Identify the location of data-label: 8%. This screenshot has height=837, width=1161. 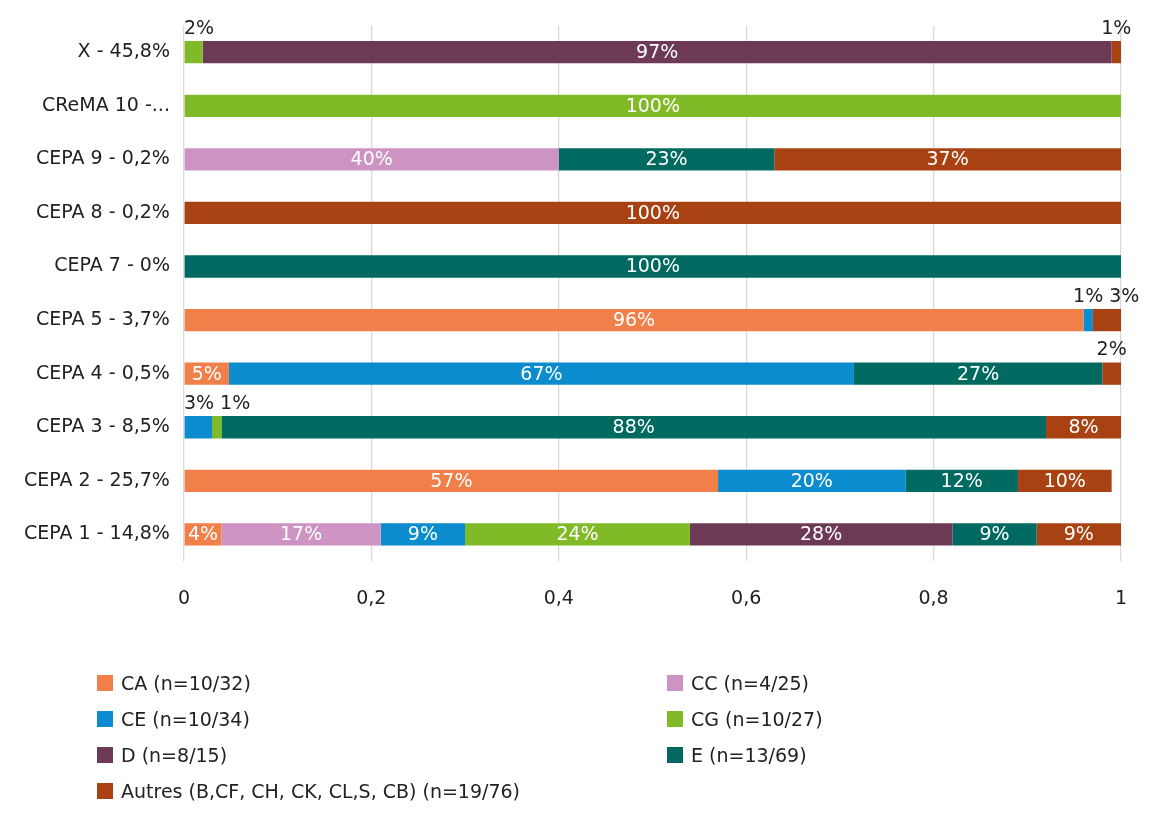
(1083, 426).